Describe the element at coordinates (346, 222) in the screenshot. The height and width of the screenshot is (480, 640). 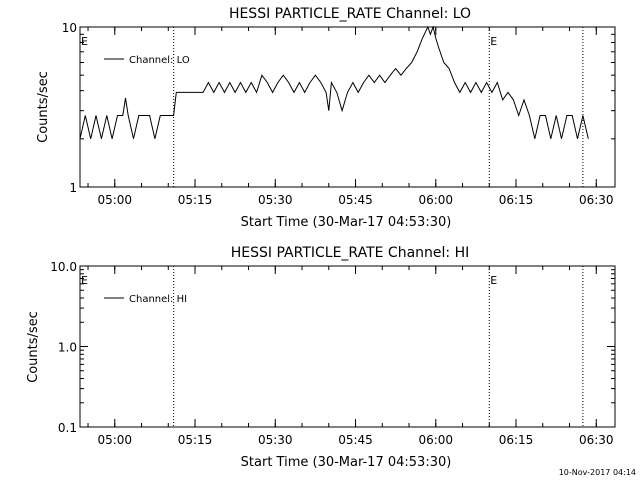
I see `lo-x-axis-title: Start Time (30-Mar-17 04:53:30)` at that location.